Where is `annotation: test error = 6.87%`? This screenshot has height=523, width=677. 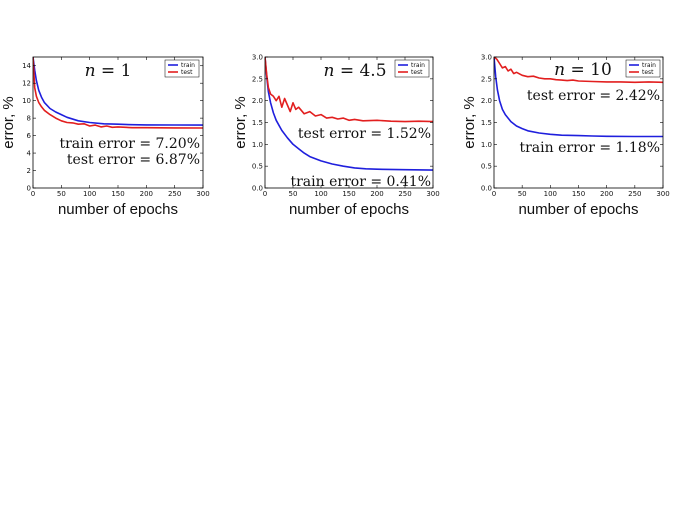
annotation: test error = 6.87% is located at coordinates (133, 160).